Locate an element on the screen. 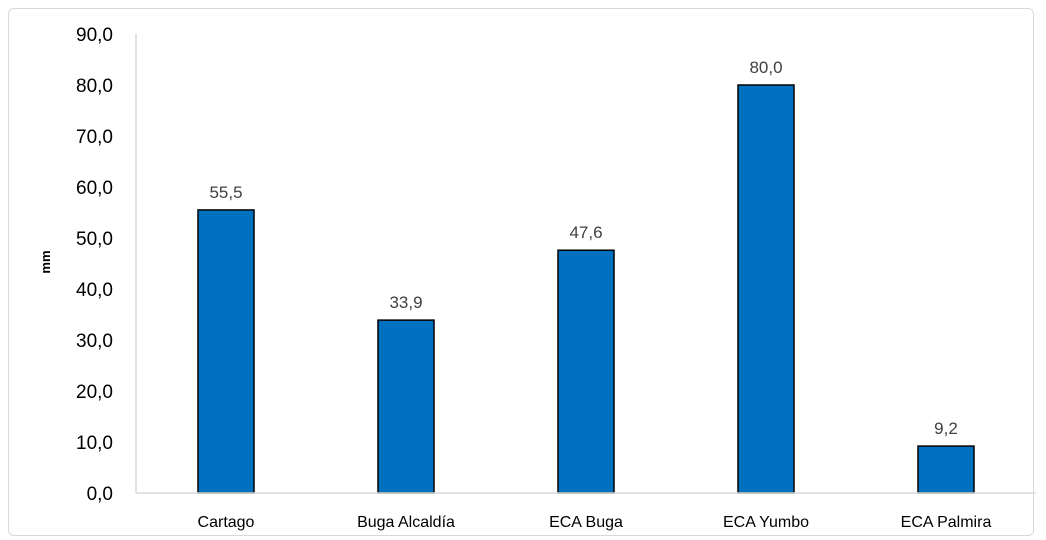  category-label: ECA Palmira is located at coordinates (946, 522).